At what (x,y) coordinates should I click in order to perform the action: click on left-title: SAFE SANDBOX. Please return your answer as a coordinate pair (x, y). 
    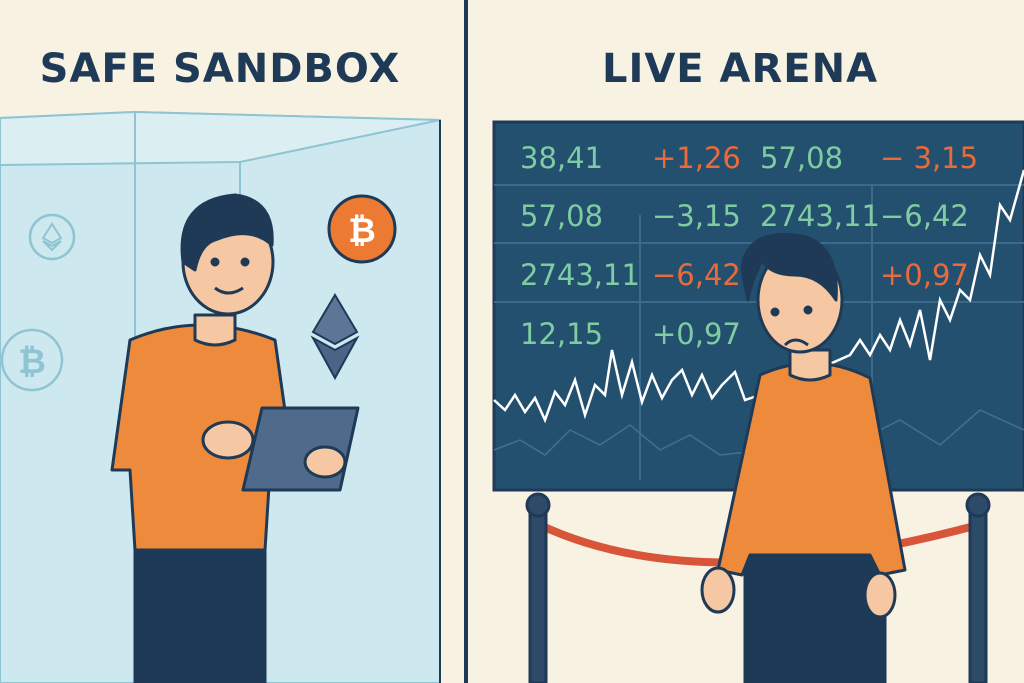
    Looking at the image, I should click on (220, 69).